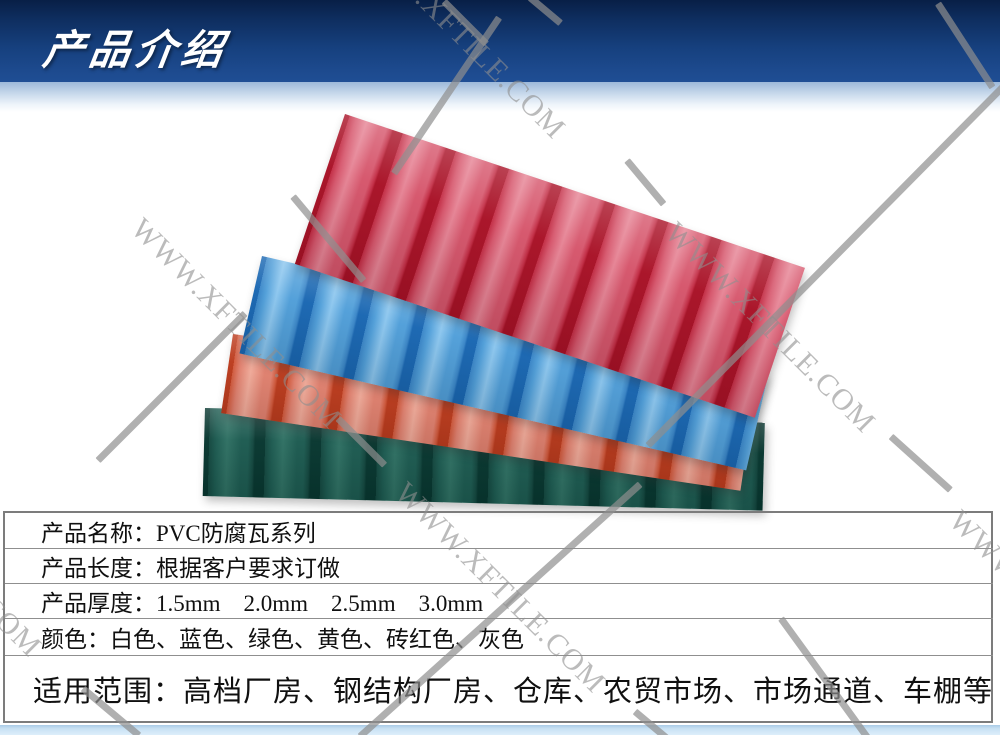 The image size is (1000, 735). What do you see at coordinates (317, 639) in the screenshot?
I see `row-value: 白色、蓝色、绿色、黄色、砖红色、灰色` at bounding box center [317, 639].